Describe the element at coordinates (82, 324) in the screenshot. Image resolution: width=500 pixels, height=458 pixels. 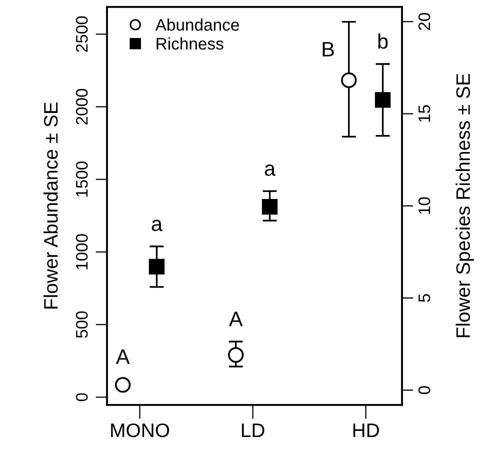
I see `y-tick-label: 500` at that location.